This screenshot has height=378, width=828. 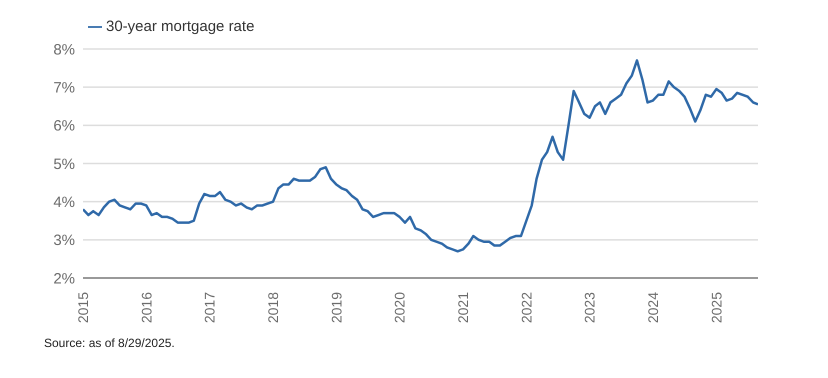 What do you see at coordinates (64, 202) in the screenshot?
I see `y-tick-label: 4%` at bounding box center [64, 202].